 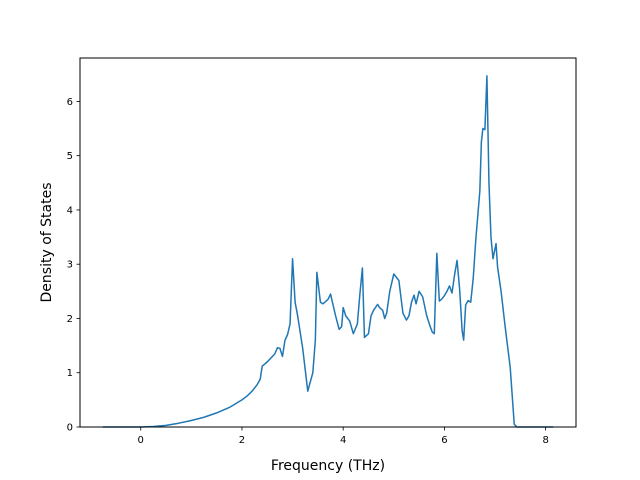 I want to click on x-tick-label: 6, so click(x=444, y=440).